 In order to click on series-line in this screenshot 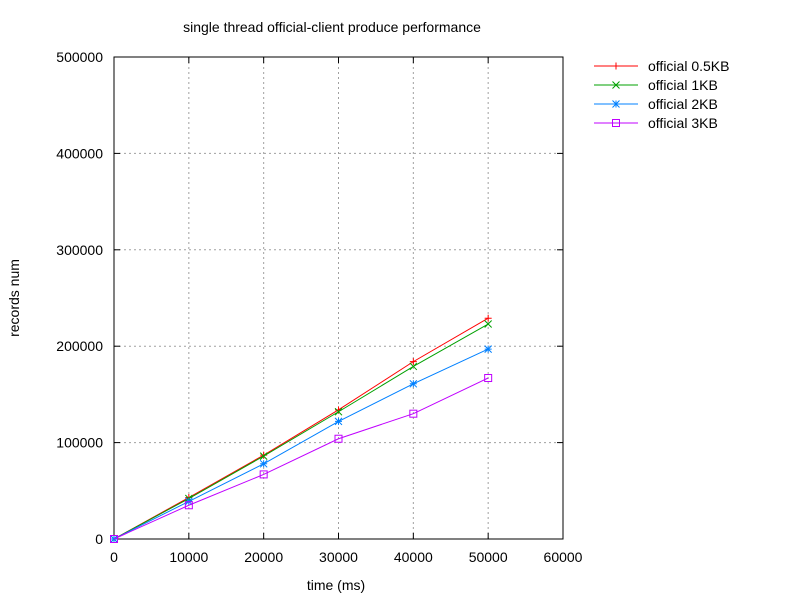, I will do `click(301, 458)`.